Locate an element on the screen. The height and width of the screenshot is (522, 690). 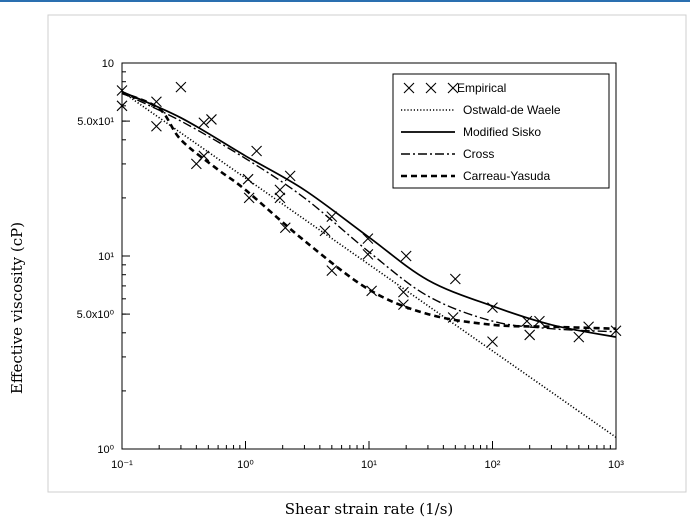
x-axis-title: Shear strain rate (1/s) is located at coordinates (369, 509).